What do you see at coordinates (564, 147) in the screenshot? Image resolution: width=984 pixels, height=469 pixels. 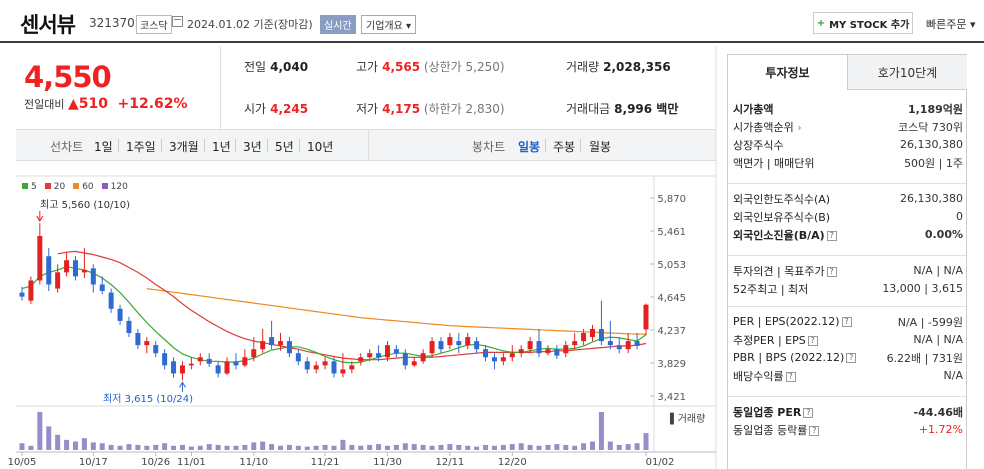 I see `tab-weekly: 주봉` at bounding box center [564, 147].